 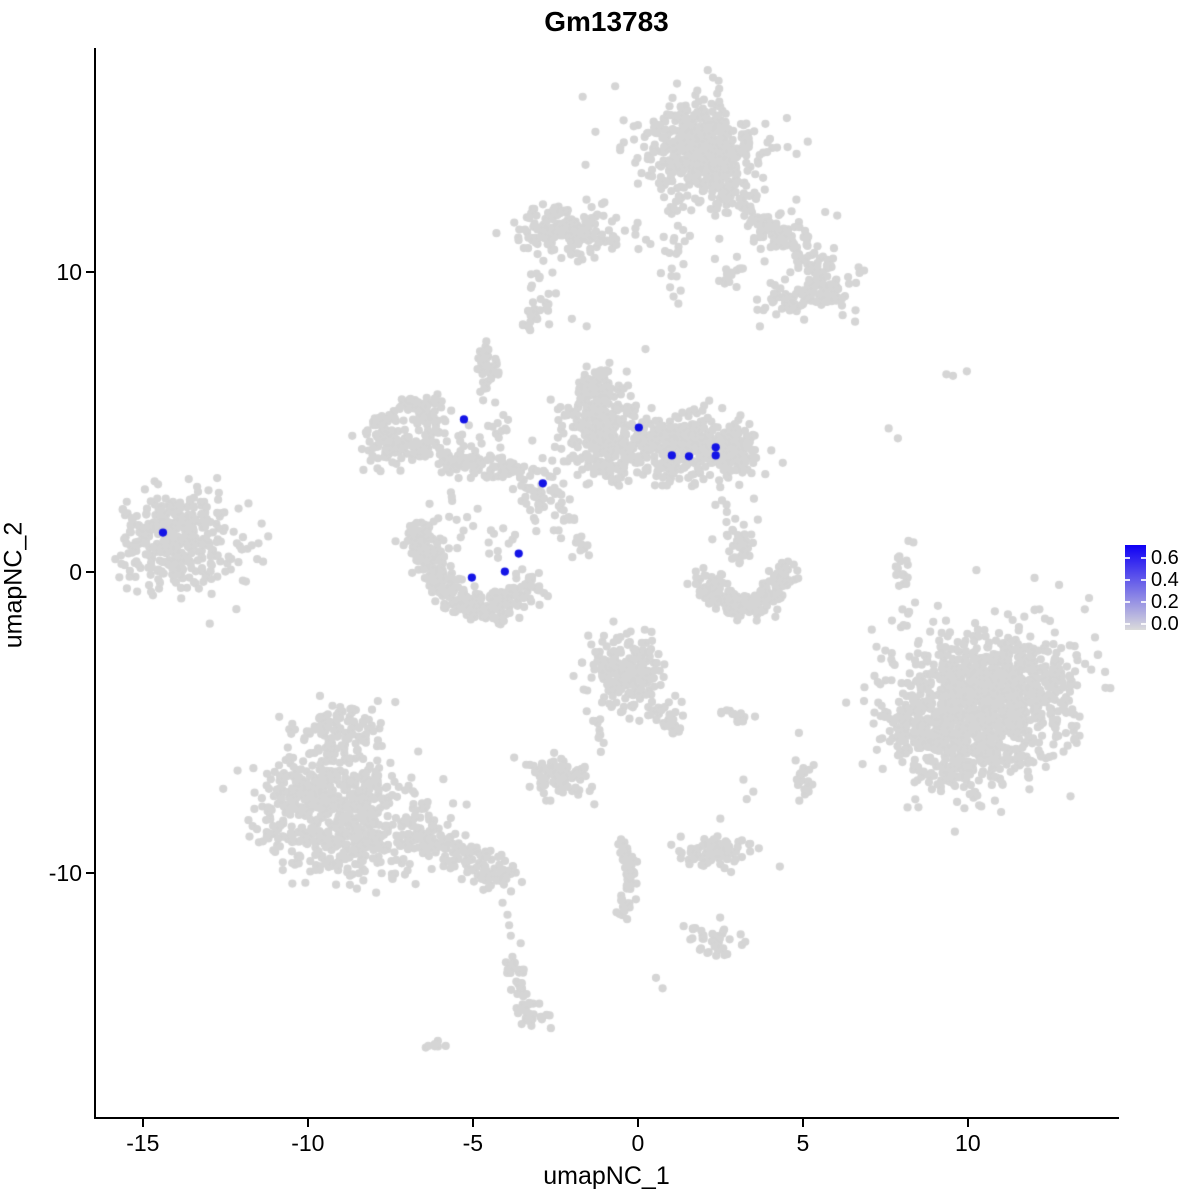 What do you see at coordinates (1135, 587) in the screenshot?
I see `legend-colorbar` at bounding box center [1135, 587].